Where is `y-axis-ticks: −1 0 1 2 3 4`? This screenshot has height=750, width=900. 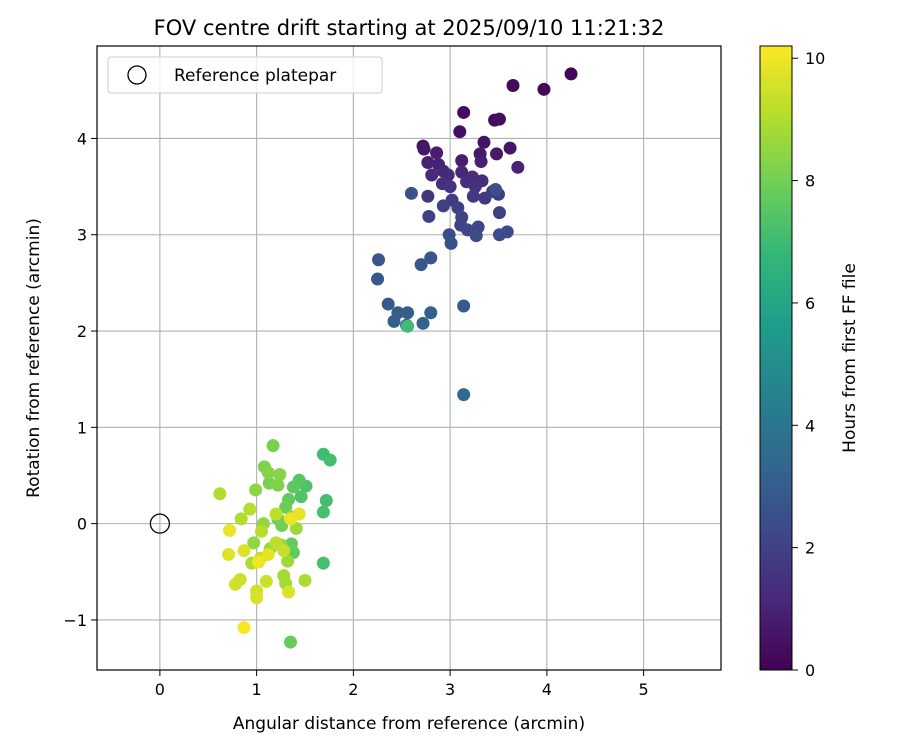
y-axis-ticks: −1 0 1 2 3 4 is located at coordinates (80, 379).